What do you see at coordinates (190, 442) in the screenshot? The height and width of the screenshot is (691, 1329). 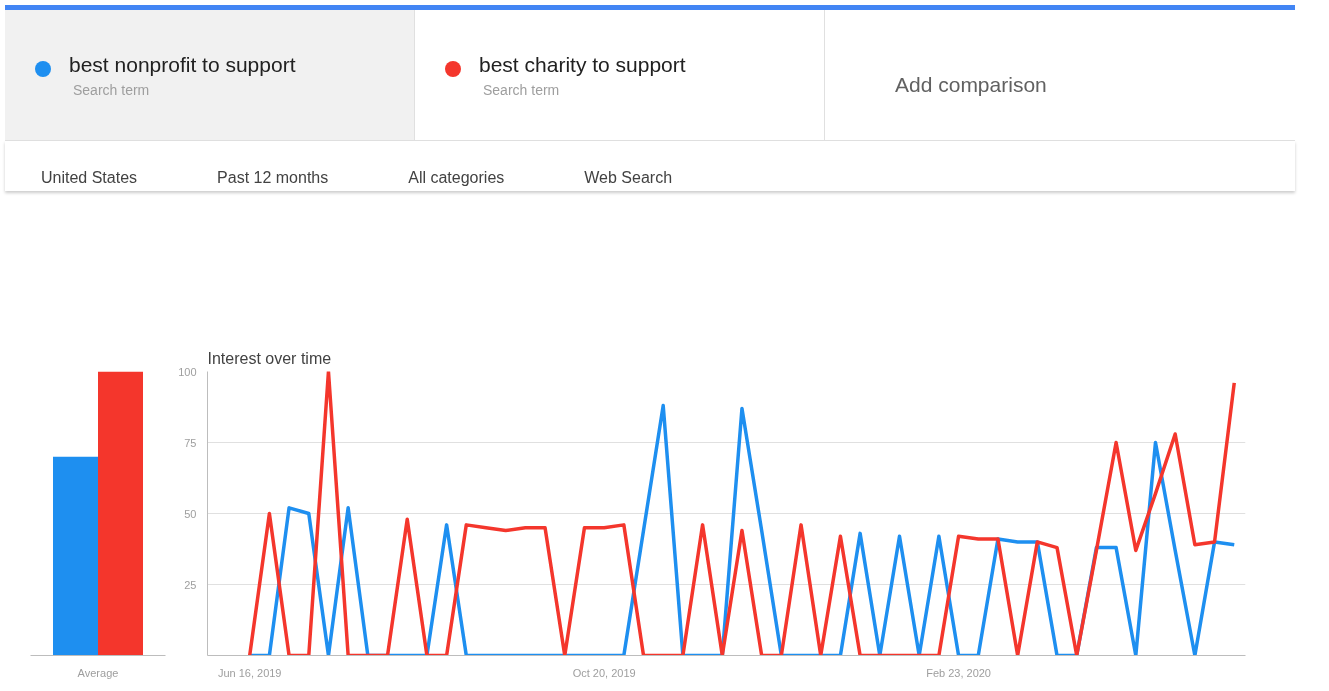 I see `y-tick-label: 75` at bounding box center [190, 442].